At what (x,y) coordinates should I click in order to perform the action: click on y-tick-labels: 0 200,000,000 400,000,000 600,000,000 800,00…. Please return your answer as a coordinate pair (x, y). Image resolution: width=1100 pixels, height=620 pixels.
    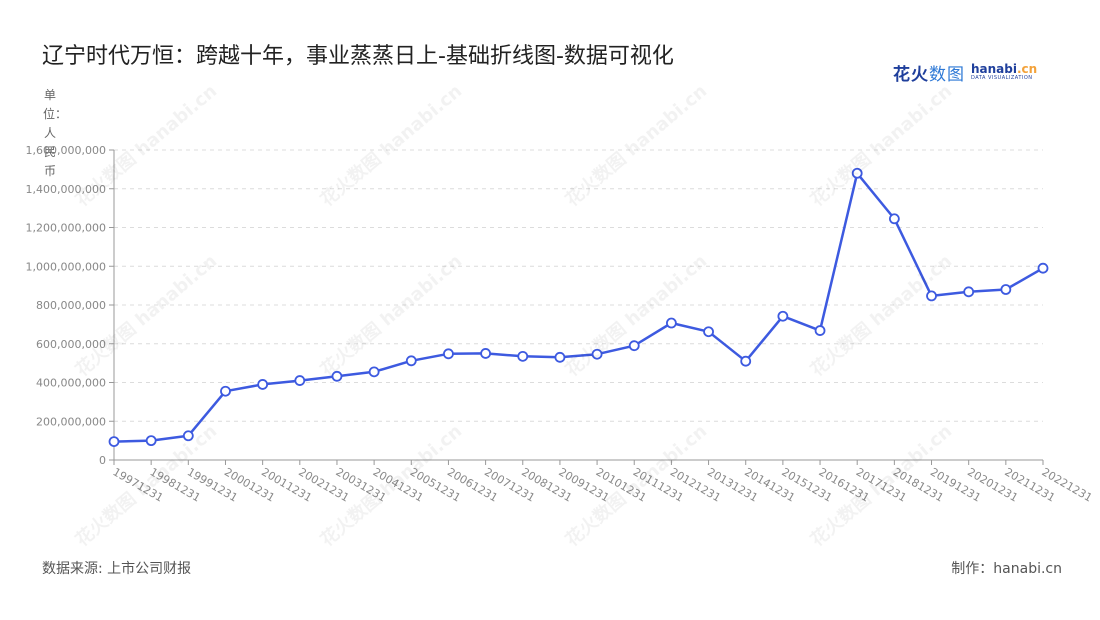
    Looking at the image, I should click on (66, 305).